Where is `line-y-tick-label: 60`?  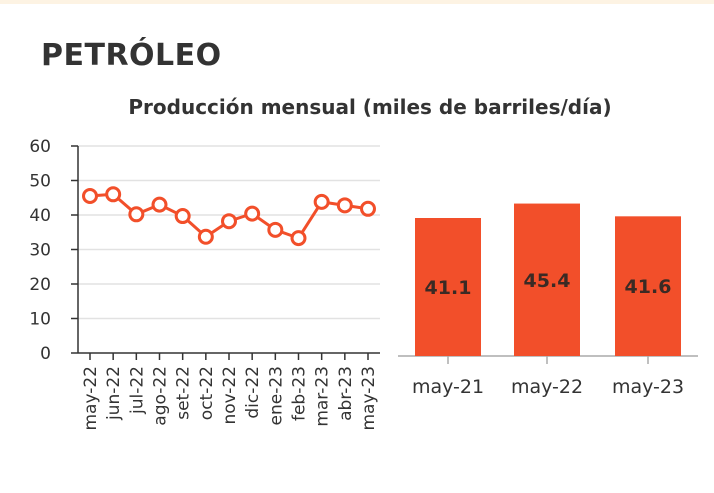
line-y-tick-label: 60 is located at coordinates (40, 147).